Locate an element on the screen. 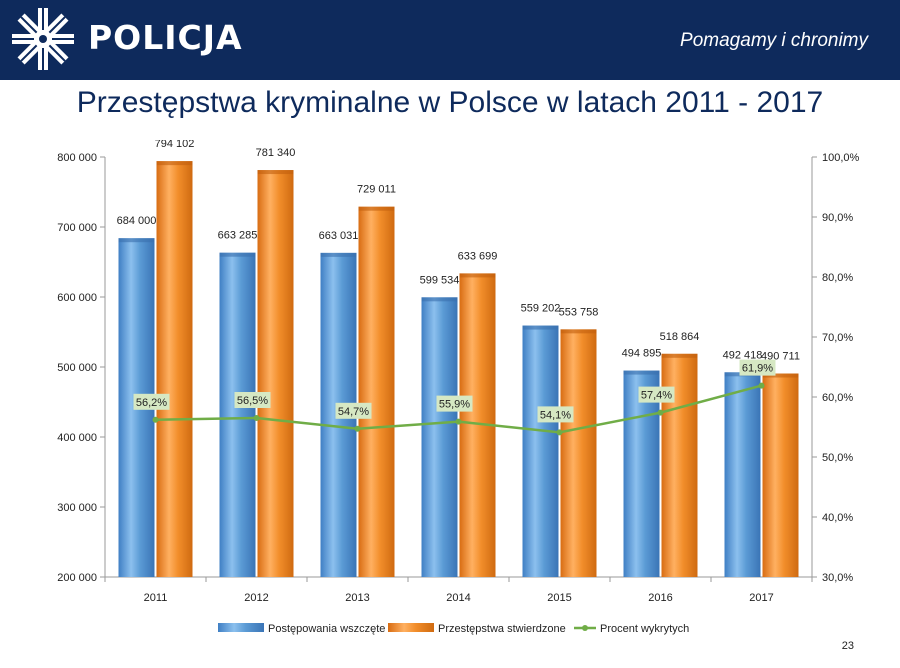 This screenshot has height=668, width=900. police-star-icon is located at coordinates (43, 39).